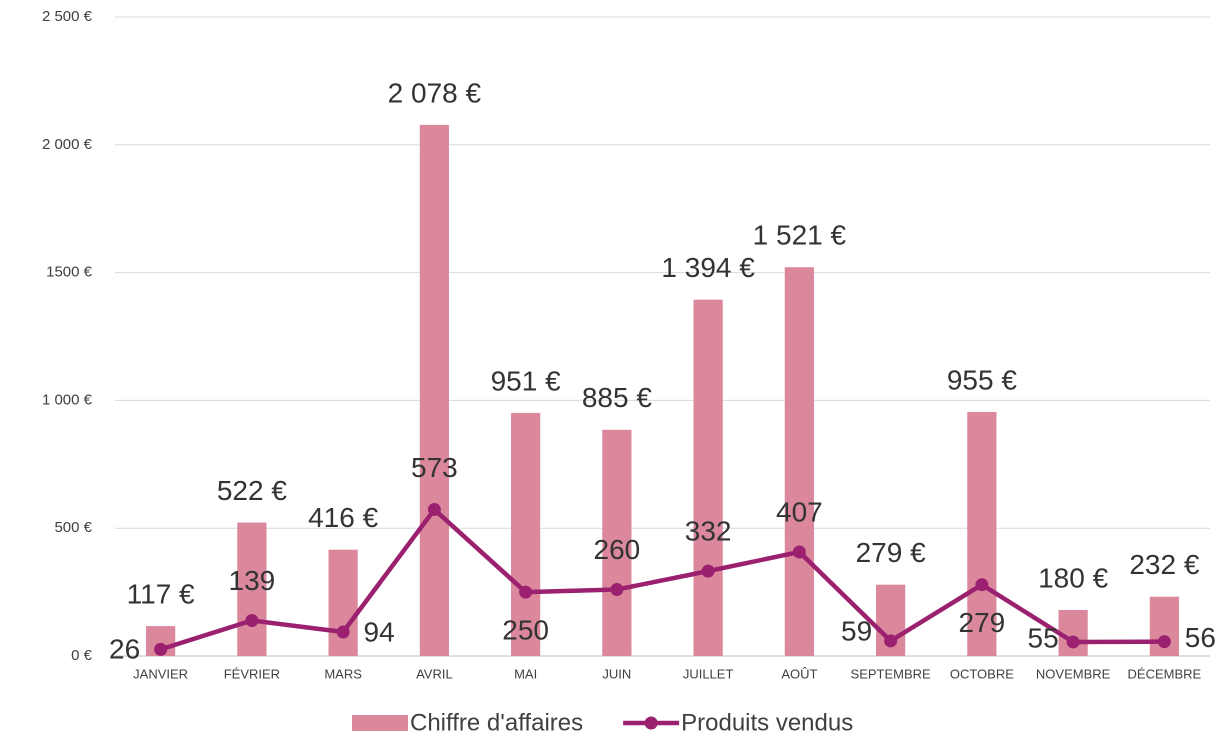 This screenshot has height=738, width=1230. What do you see at coordinates (1200, 637) in the screenshot?
I see `data-label: 56` at bounding box center [1200, 637].